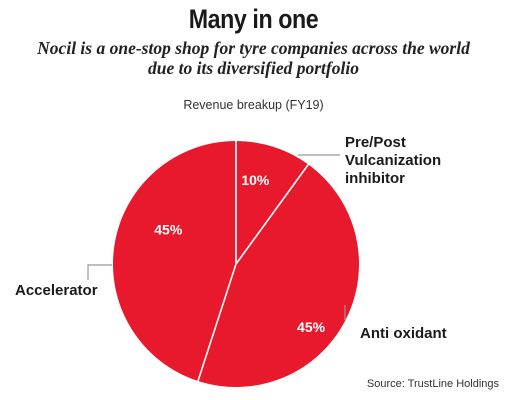 The image size is (507, 400). I want to click on pie-slice-accelerator, so click(174, 261).